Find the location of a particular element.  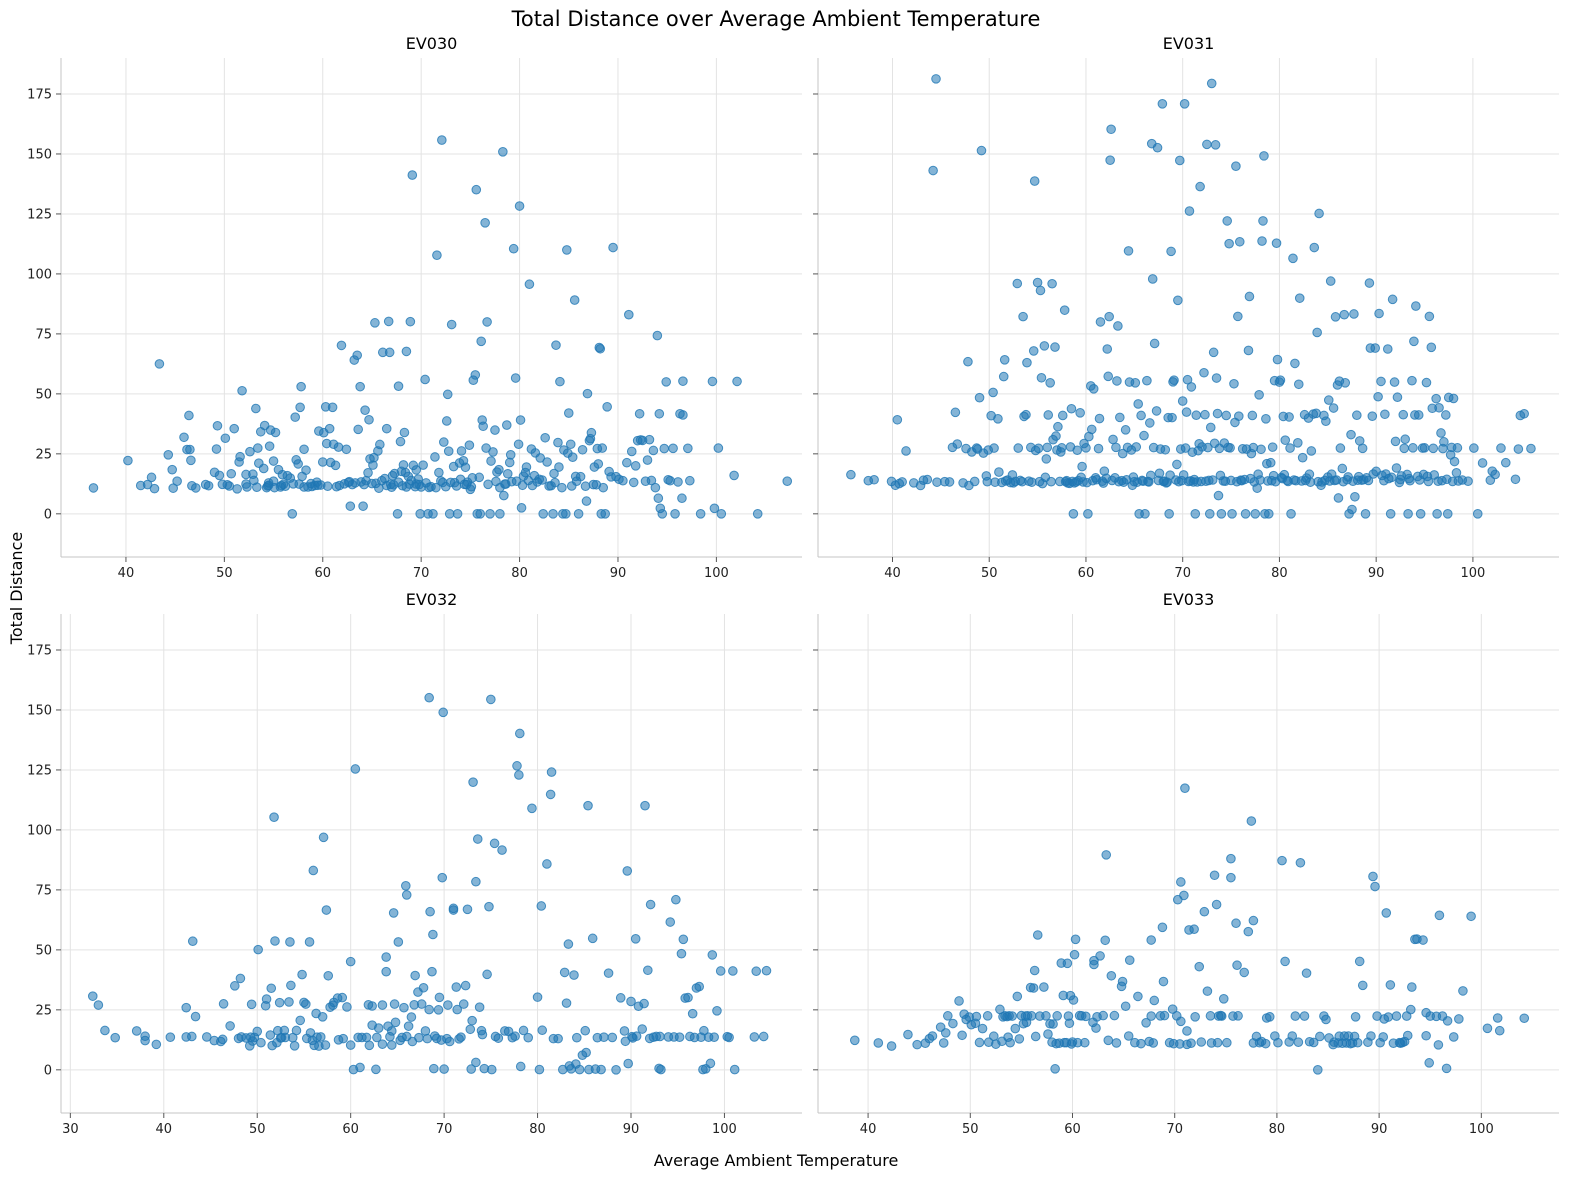

y-tick-label: 50 is located at coordinates (43, 394).